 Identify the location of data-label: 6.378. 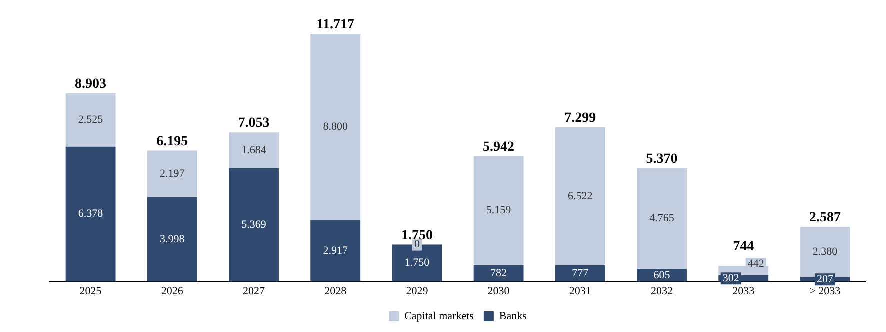
(91, 214).